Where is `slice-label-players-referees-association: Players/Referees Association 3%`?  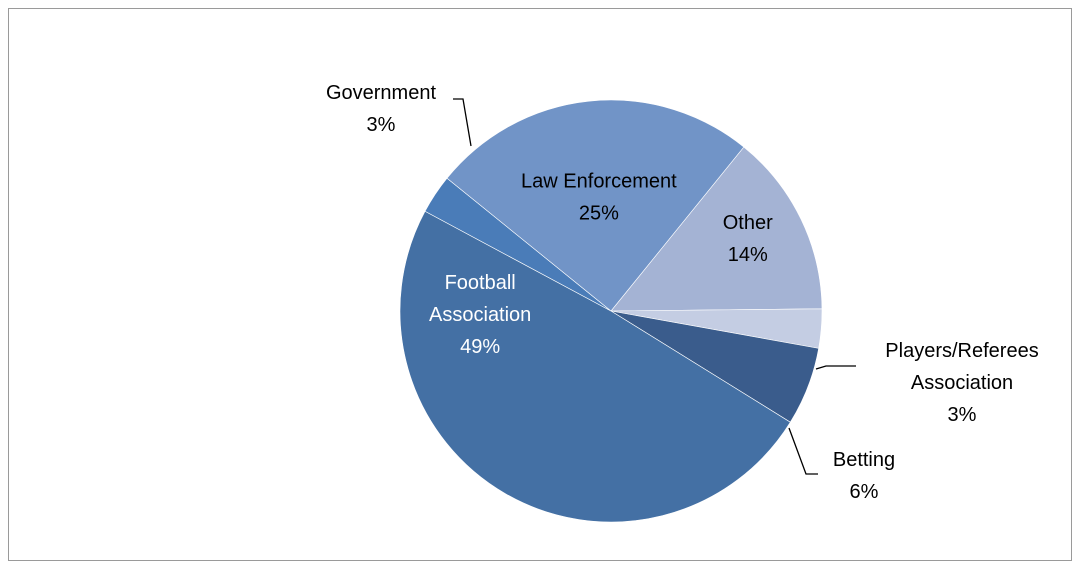
slice-label-players-referees-association: Players/Referees Association 3% is located at coordinates (961, 383).